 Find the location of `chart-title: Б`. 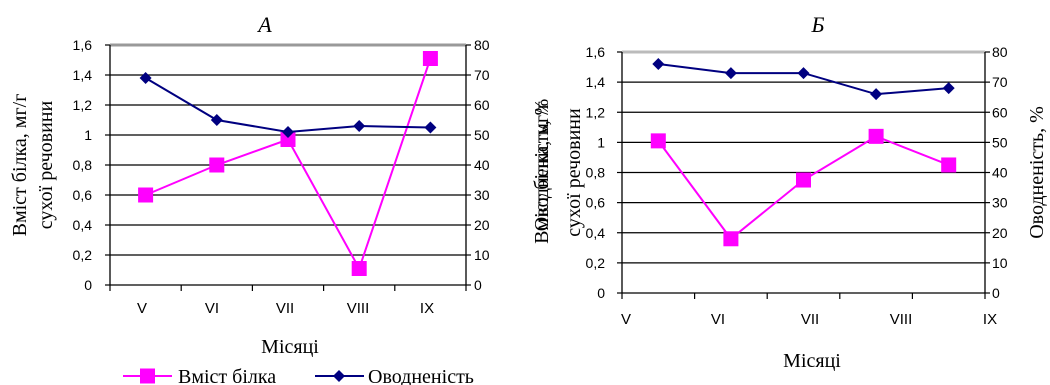

chart-title: Б is located at coordinates (818, 24).